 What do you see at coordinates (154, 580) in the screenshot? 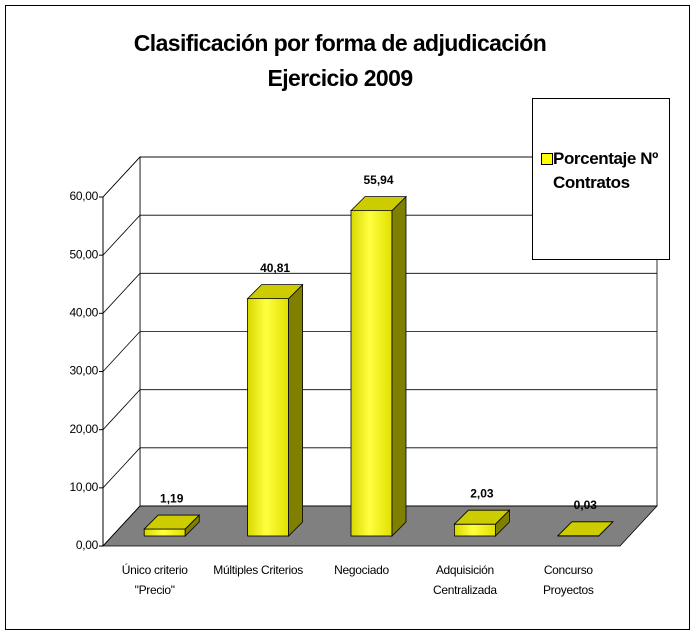
I see `x-tick-label: Único criterio "Precio"` at bounding box center [154, 580].